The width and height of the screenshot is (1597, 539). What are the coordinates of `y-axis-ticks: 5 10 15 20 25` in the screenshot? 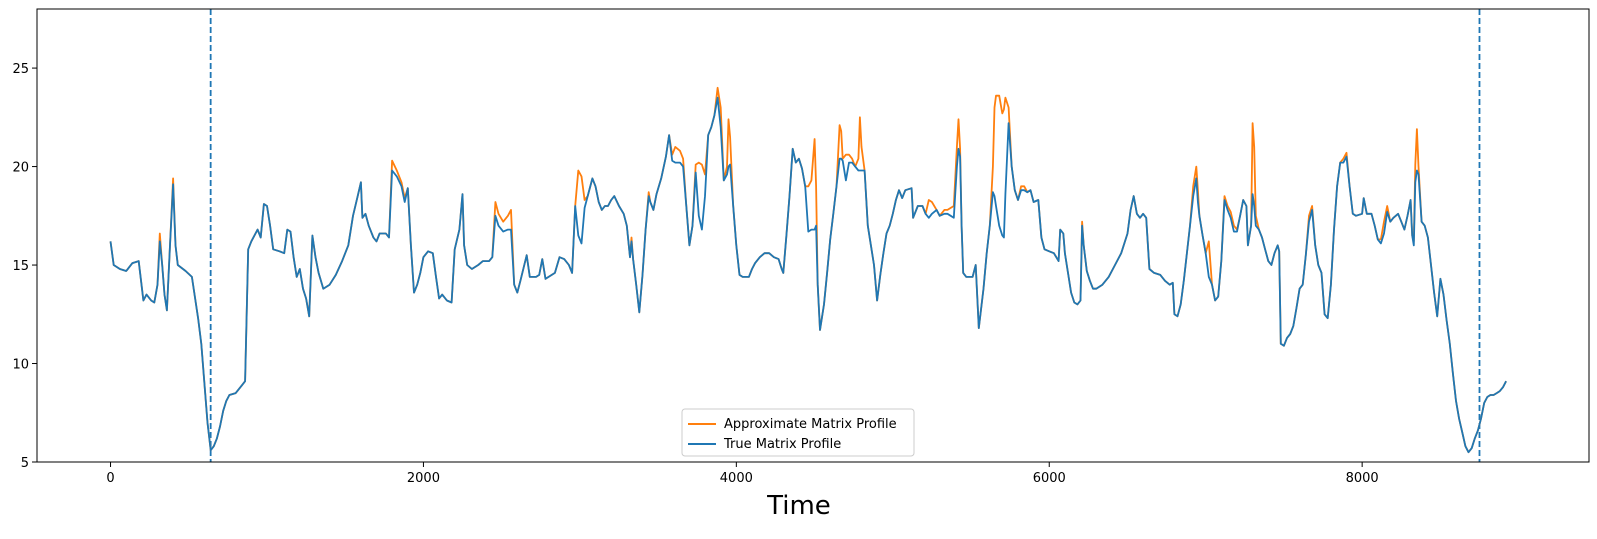 It's located at (24, 266).